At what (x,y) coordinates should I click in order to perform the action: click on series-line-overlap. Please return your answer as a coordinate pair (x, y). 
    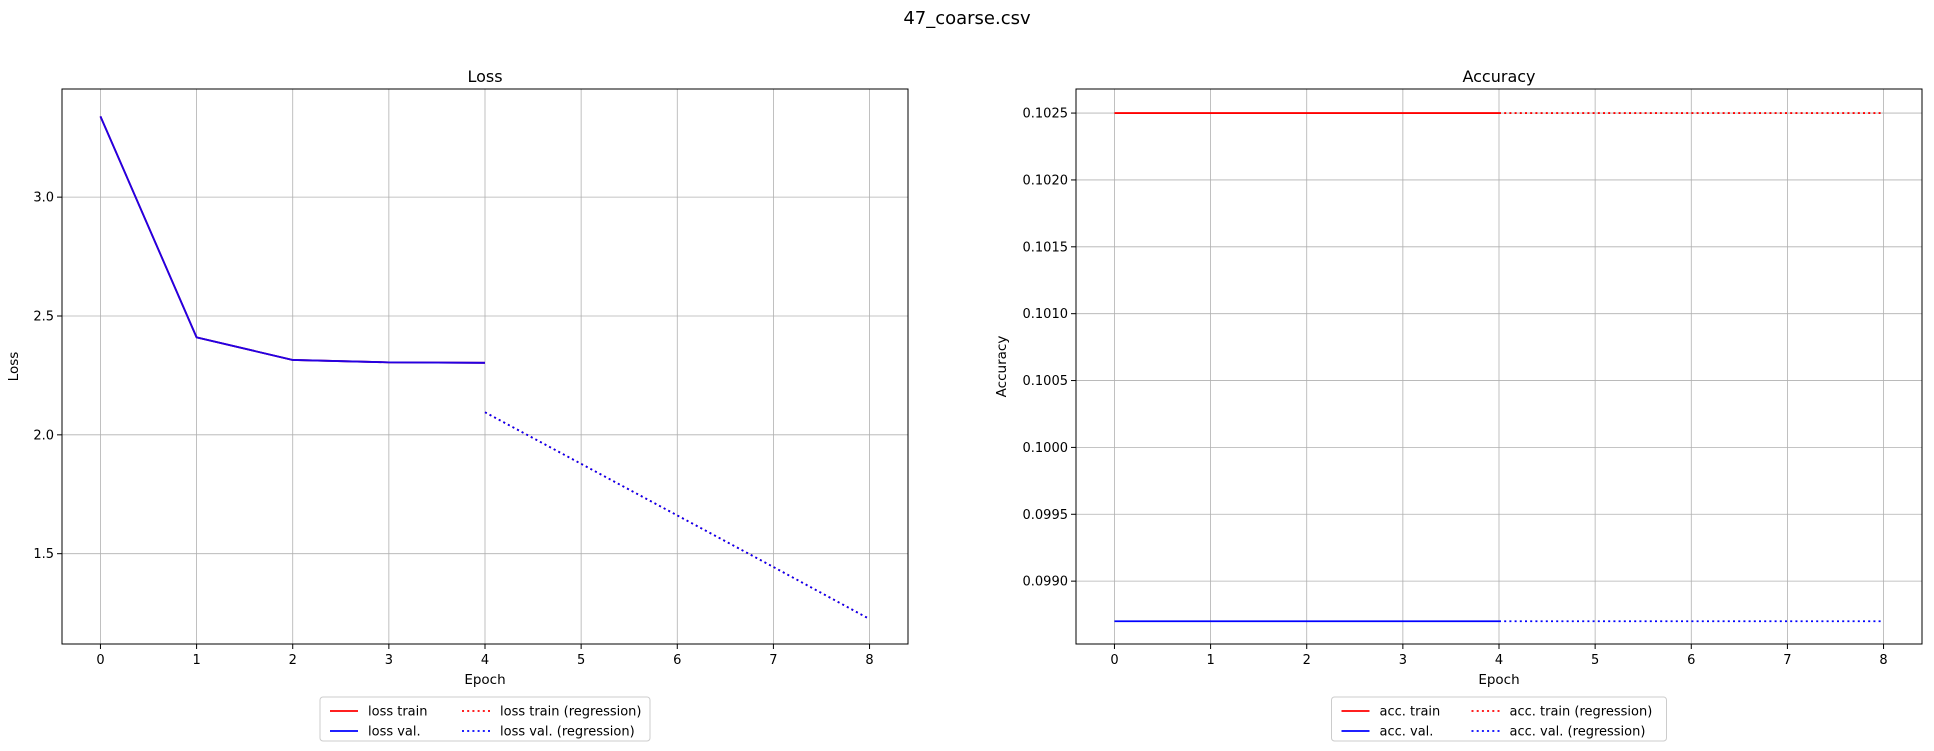
    Looking at the image, I should click on (292, 239).